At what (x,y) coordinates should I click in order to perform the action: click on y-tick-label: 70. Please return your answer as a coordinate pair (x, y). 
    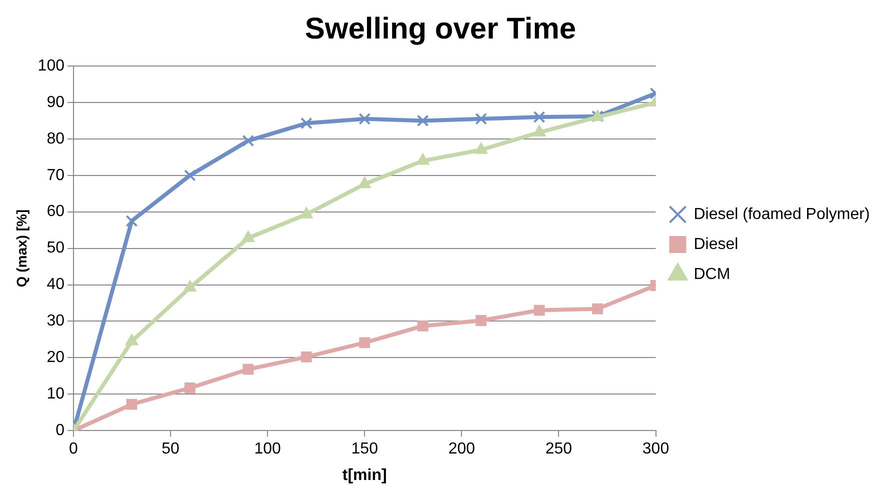
    Looking at the image, I should click on (55, 175).